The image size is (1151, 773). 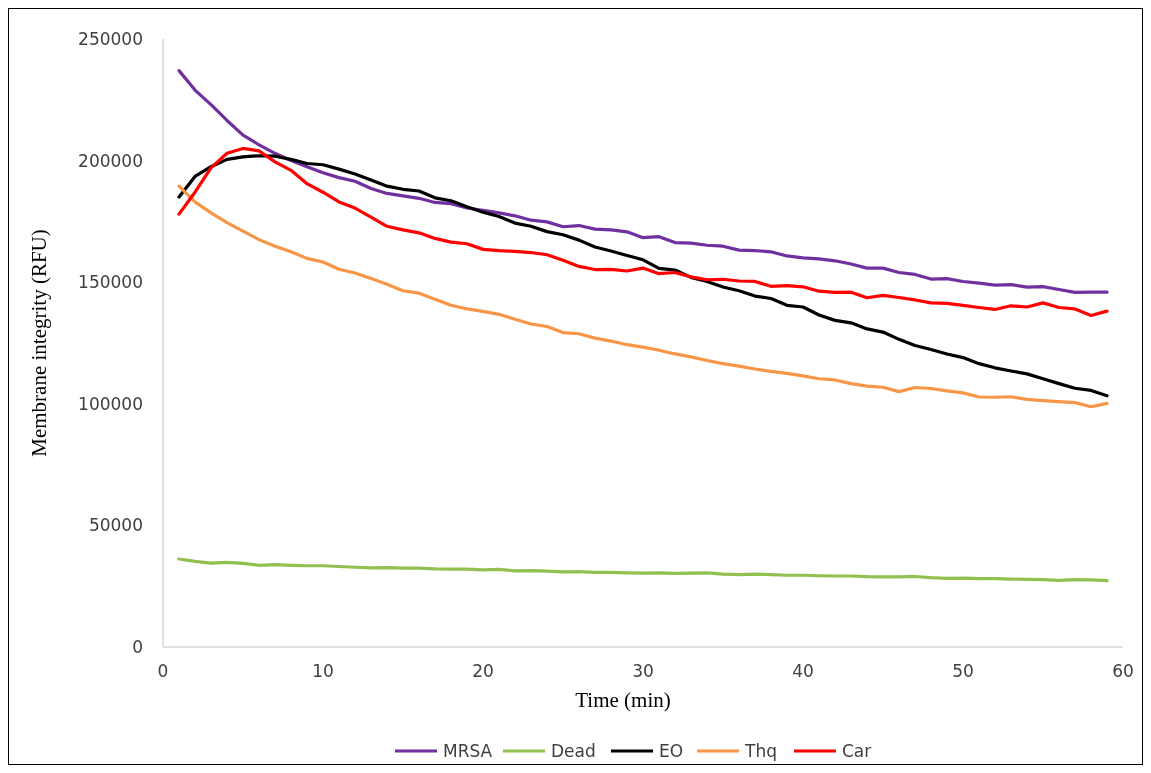 What do you see at coordinates (671, 751) in the screenshot?
I see `legend-label: EO` at bounding box center [671, 751].